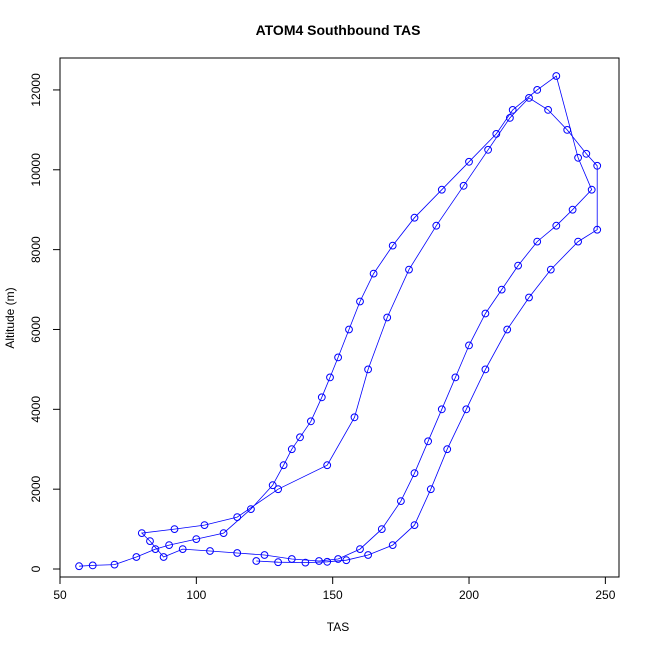  Describe the element at coordinates (36, 170) in the screenshot. I see `y-tick-label: 10000` at that location.